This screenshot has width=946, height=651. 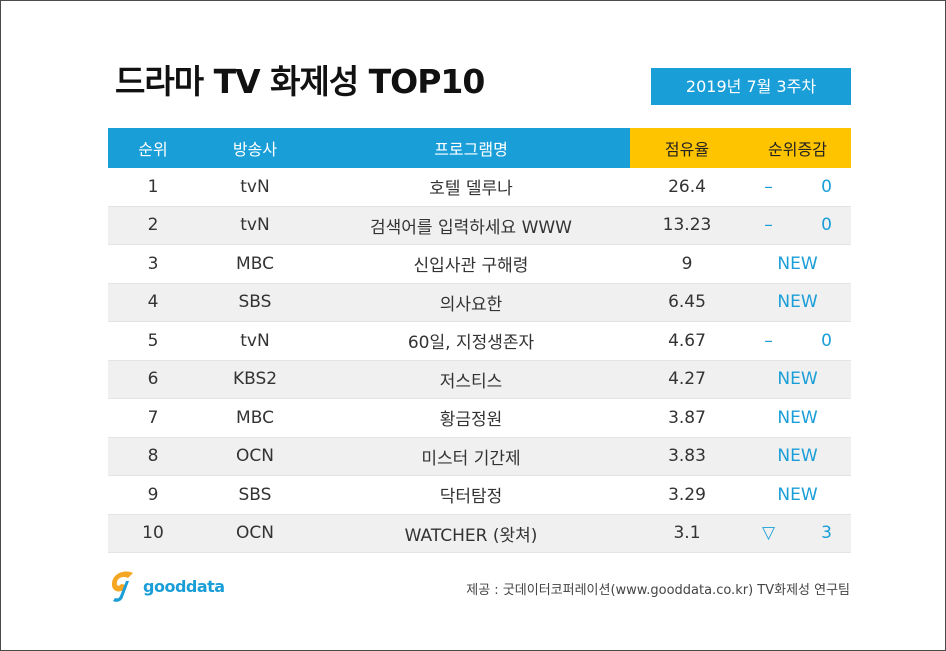 What do you see at coordinates (255, 379) in the screenshot?
I see `channel-cell: KBS2` at bounding box center [255, 379].